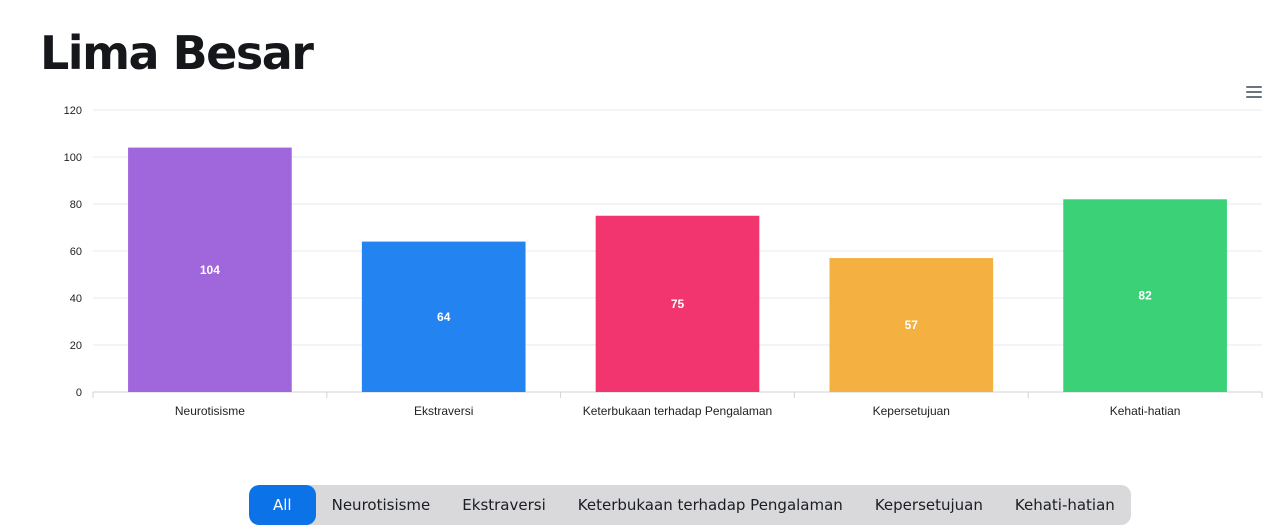 The height and width of the screenshot is (529, 1279). Describe the element at coordinates (210, 411) in the screenshot. I see `x-tick-label: Neurotisisme` at that location.